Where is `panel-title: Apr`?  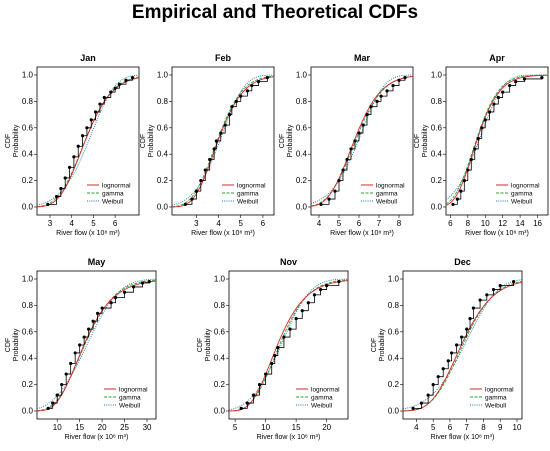 panel-title: Apr is located at coordinates (497, 58).